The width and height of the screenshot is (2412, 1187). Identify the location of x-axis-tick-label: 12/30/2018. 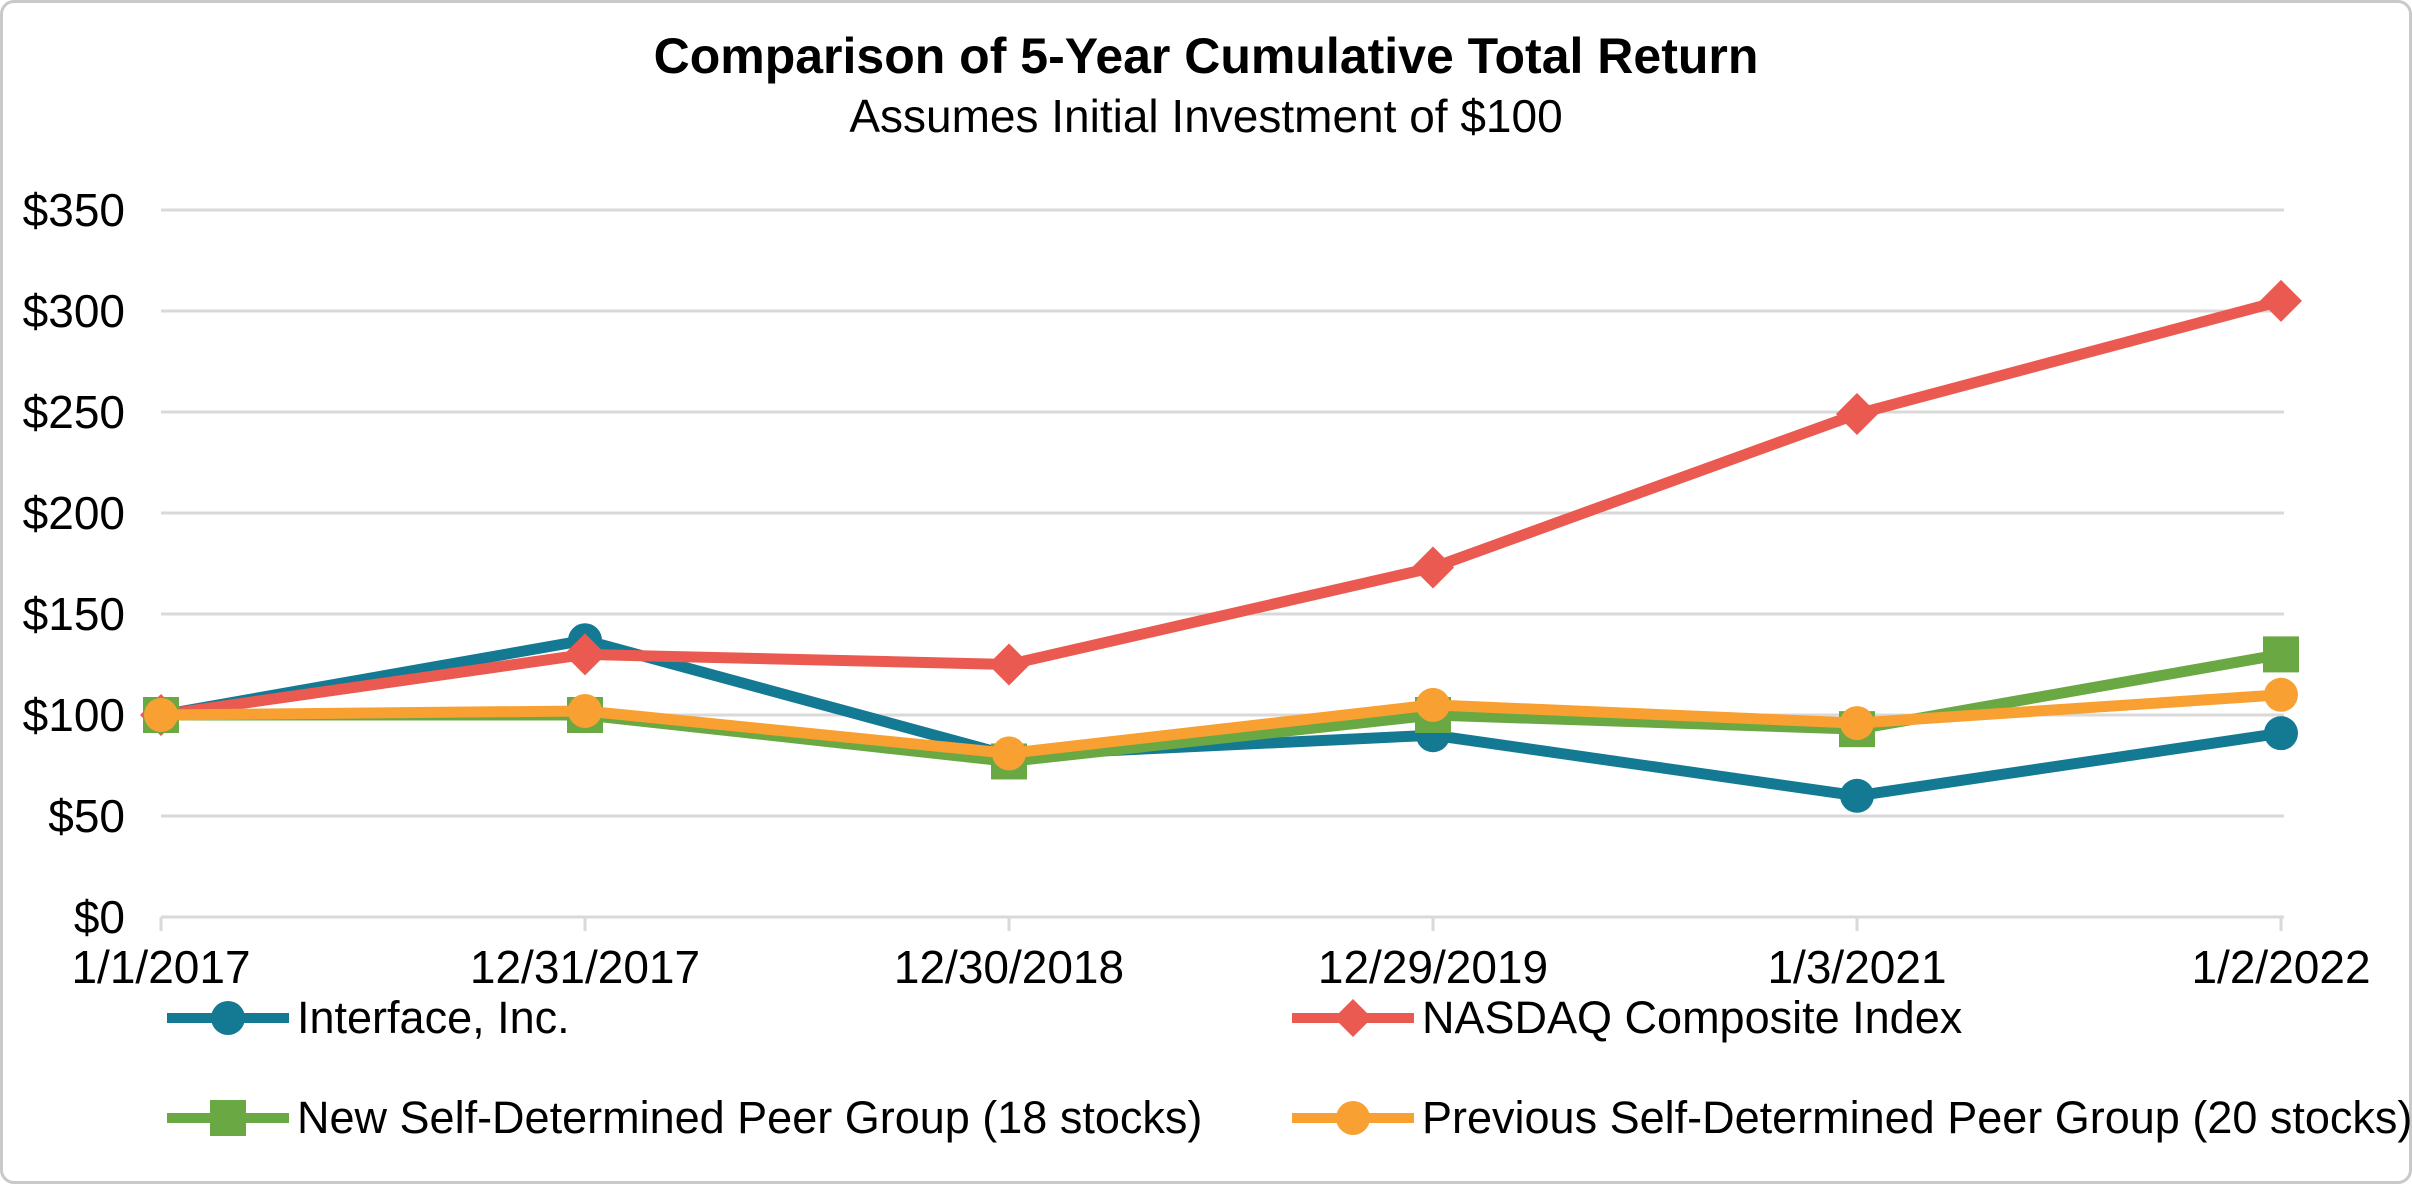
(1009, 967).